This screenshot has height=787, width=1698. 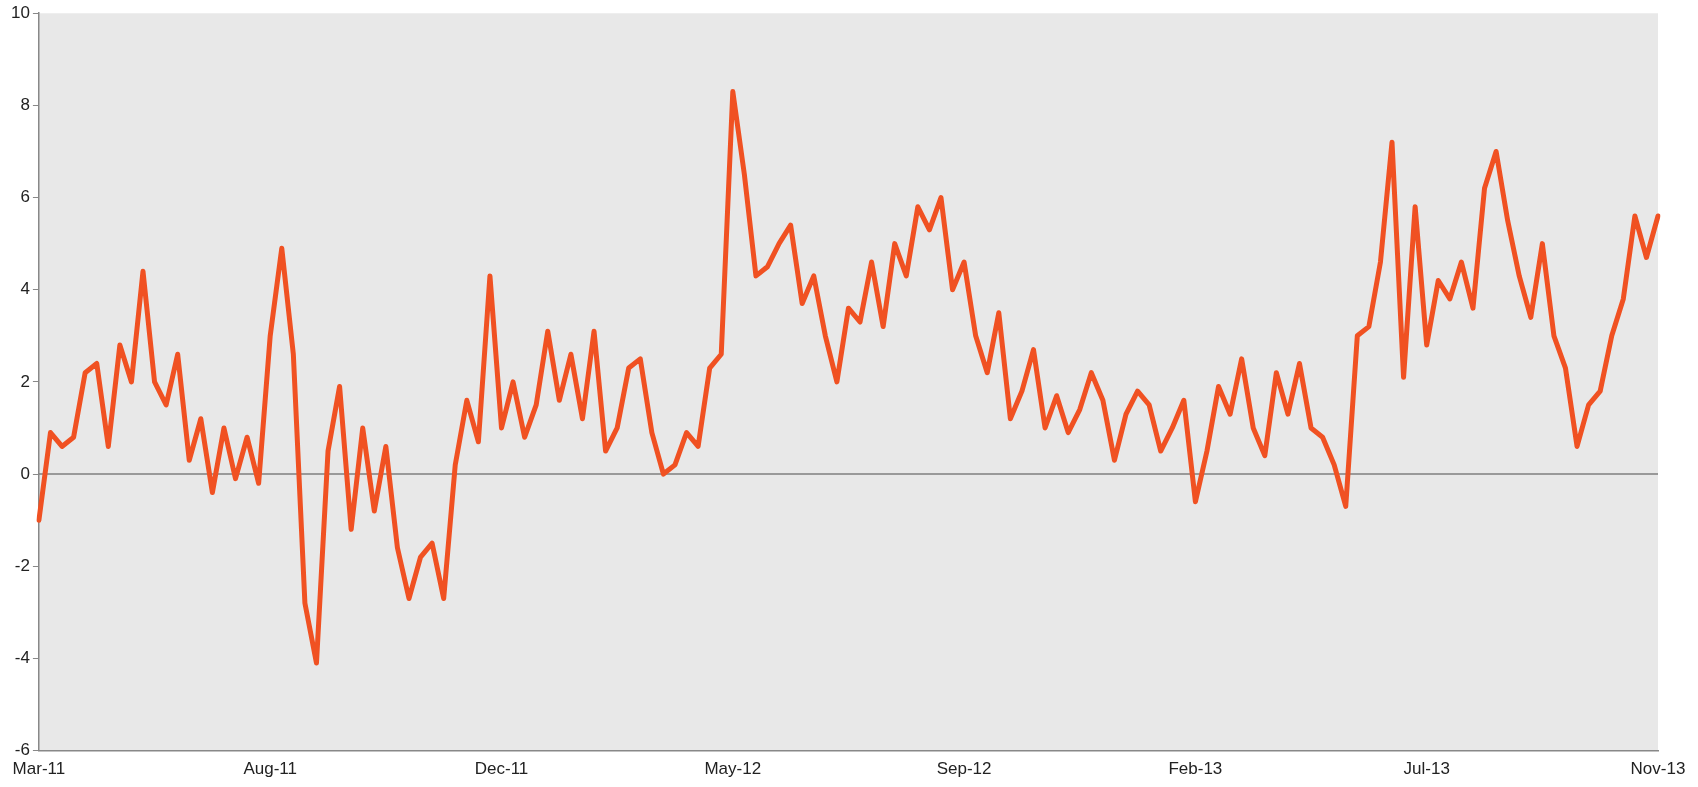 What do you see at coordinates (733, 769) in the screenshot?
I see `x-tick-label: May-12` at bounding box center [733, 769].